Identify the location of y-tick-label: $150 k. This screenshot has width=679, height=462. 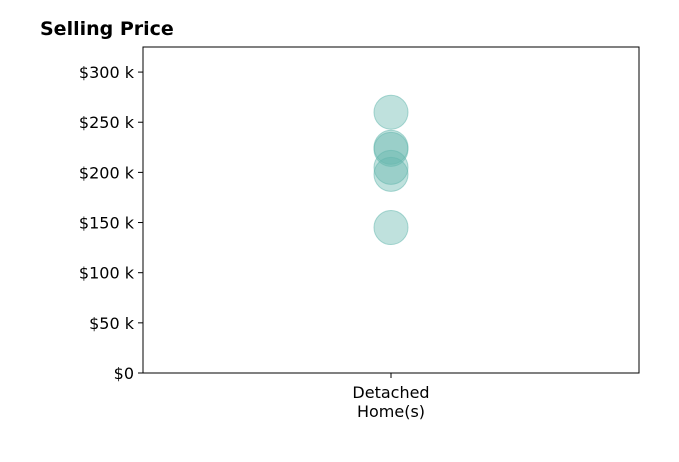
(107, 223).